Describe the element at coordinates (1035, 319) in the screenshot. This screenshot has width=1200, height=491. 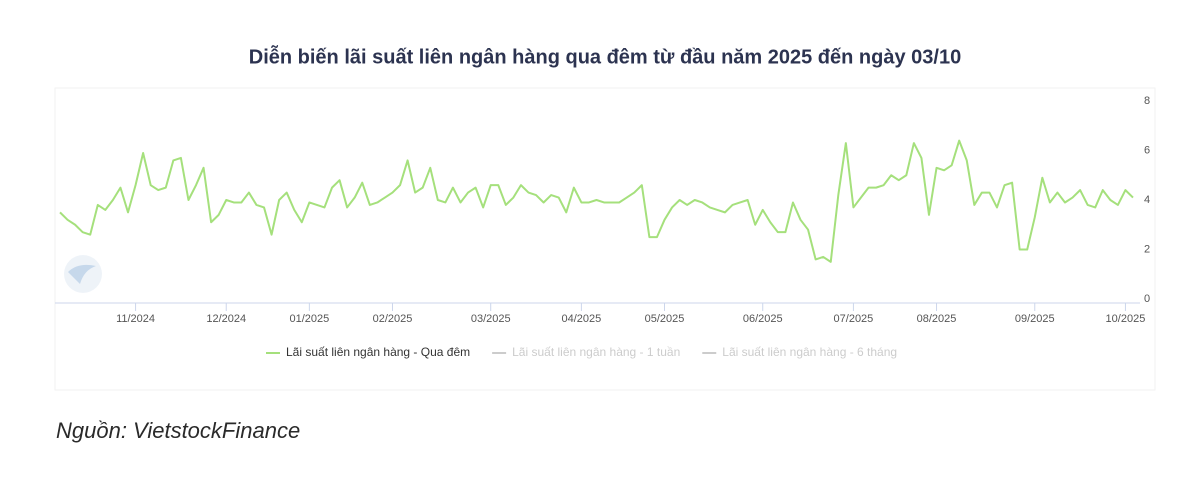
I see `x-tick-label: 09/2025` at that location.